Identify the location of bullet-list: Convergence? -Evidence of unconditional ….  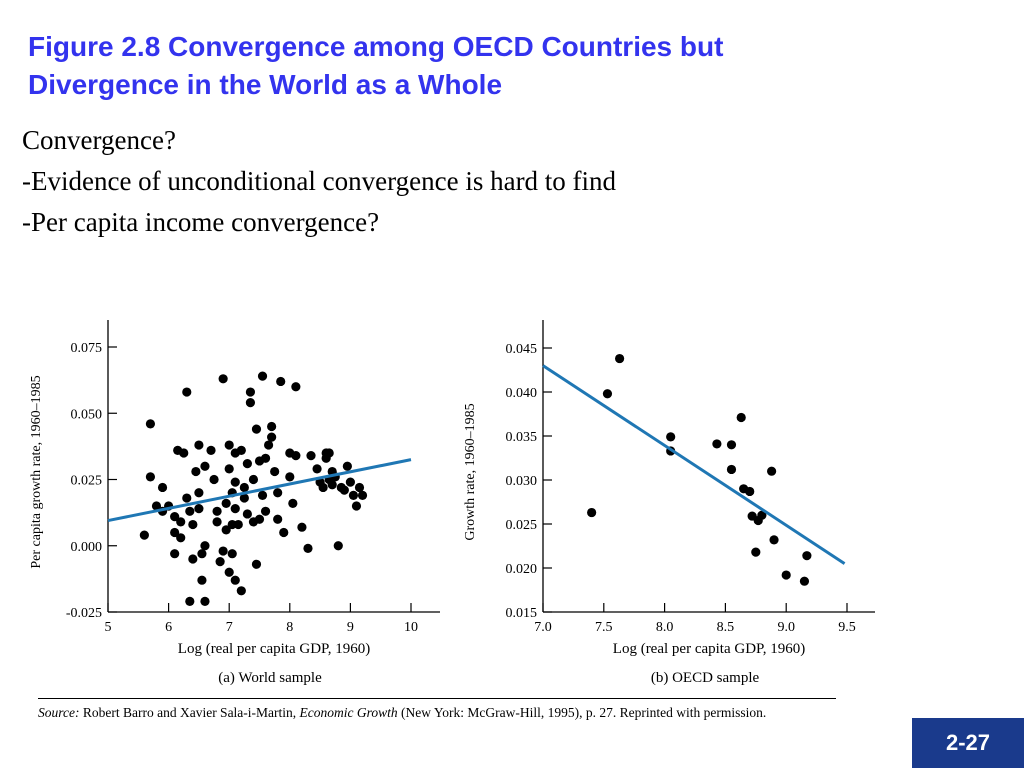
(319, 181).